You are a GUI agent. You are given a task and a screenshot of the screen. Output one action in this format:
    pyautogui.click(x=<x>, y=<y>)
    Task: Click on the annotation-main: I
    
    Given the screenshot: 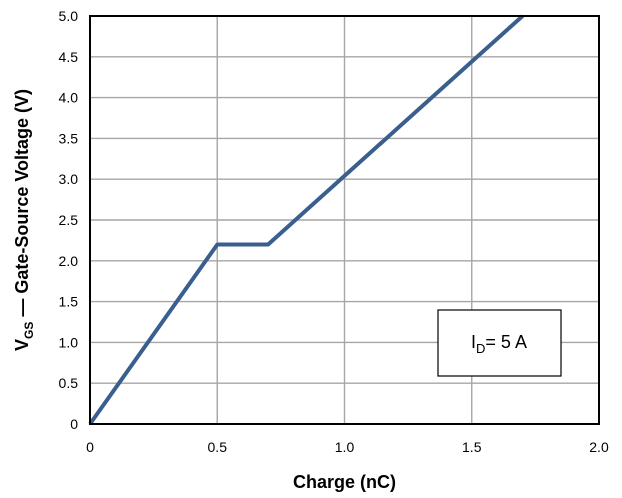 What is the action you would take?
    pyautogui.click(x=473, y=342)
    